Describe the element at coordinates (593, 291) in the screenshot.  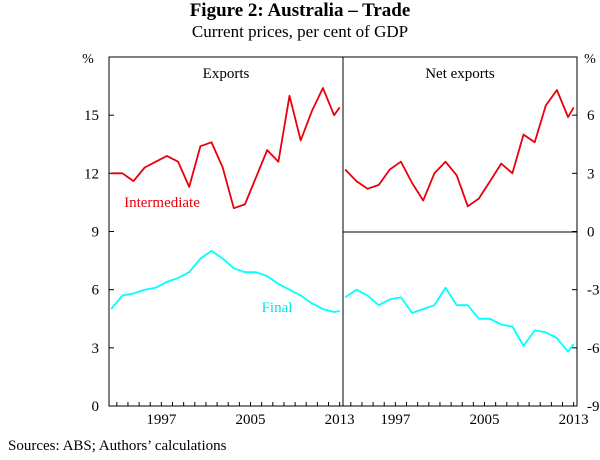
I see `y-tick-label: -3` at that location.